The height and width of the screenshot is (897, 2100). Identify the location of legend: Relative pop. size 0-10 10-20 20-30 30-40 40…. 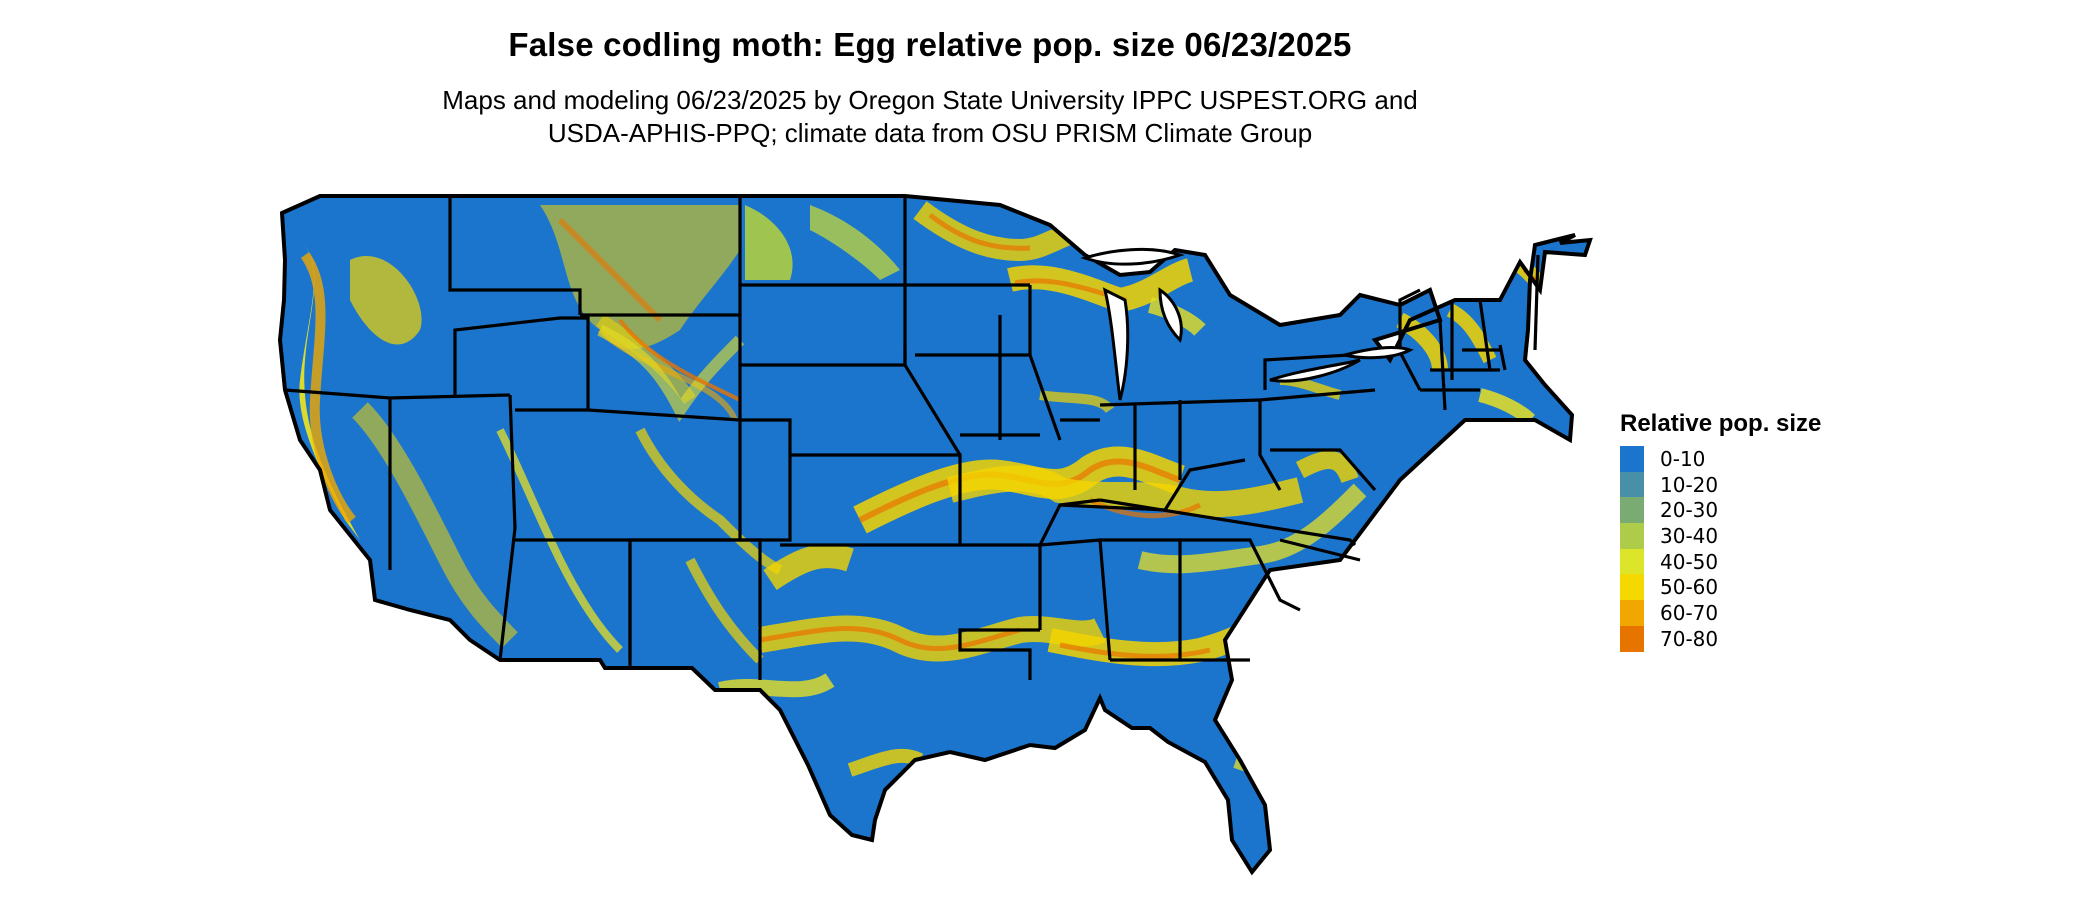
(1720, 531).